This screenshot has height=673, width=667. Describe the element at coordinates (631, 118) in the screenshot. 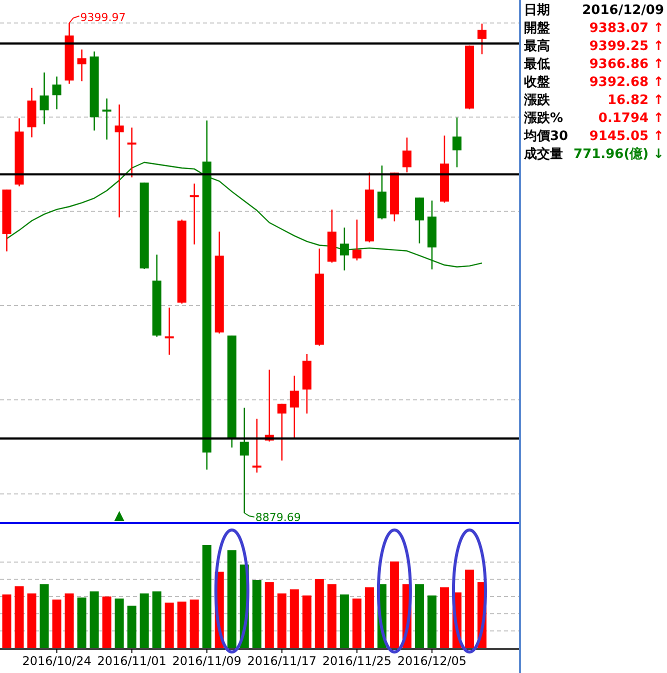

I see `text: 0.1794 ↑` at that location.